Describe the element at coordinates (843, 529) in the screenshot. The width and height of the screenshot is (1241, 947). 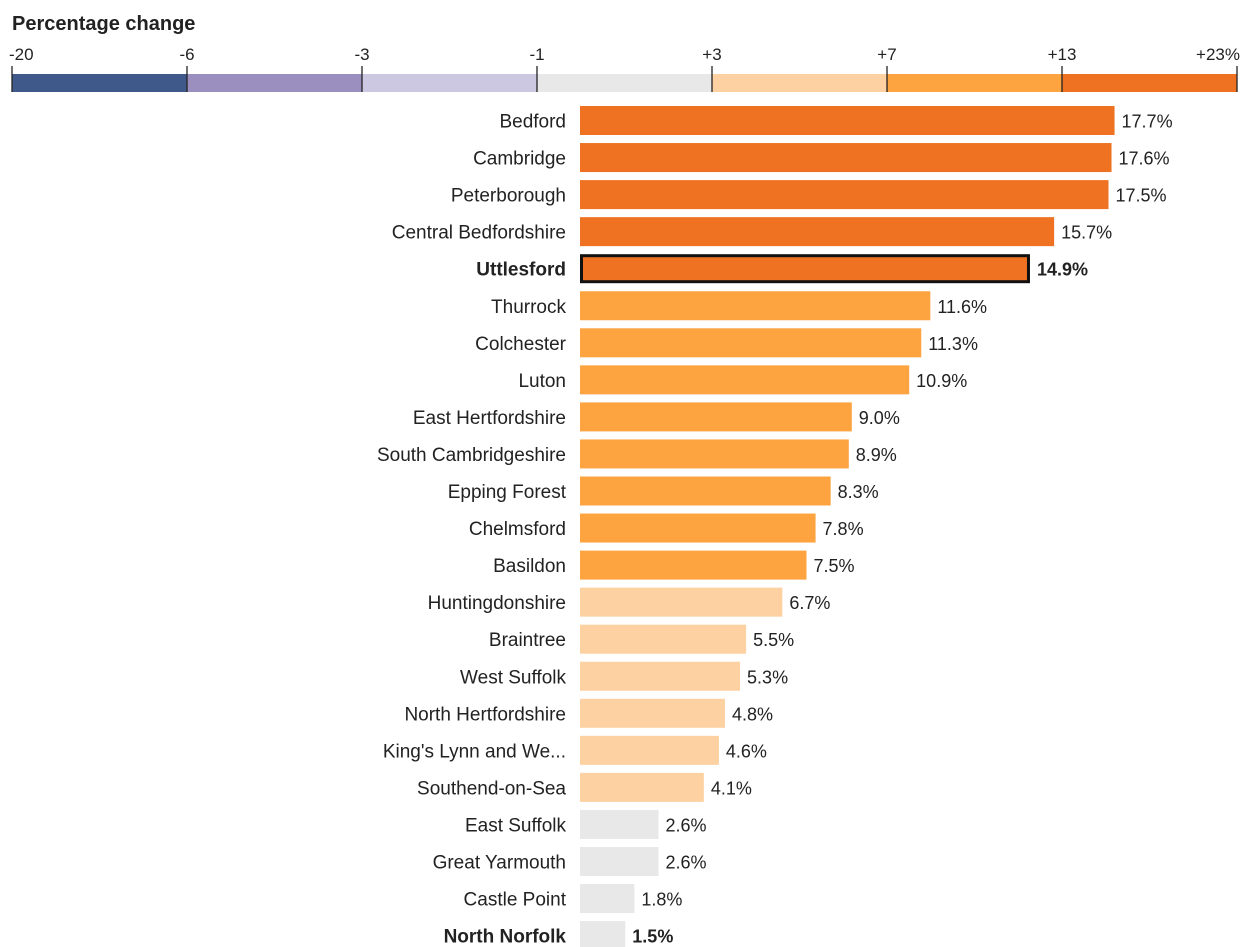
I see `value-label-chelmsford: 7.8%` at that location.